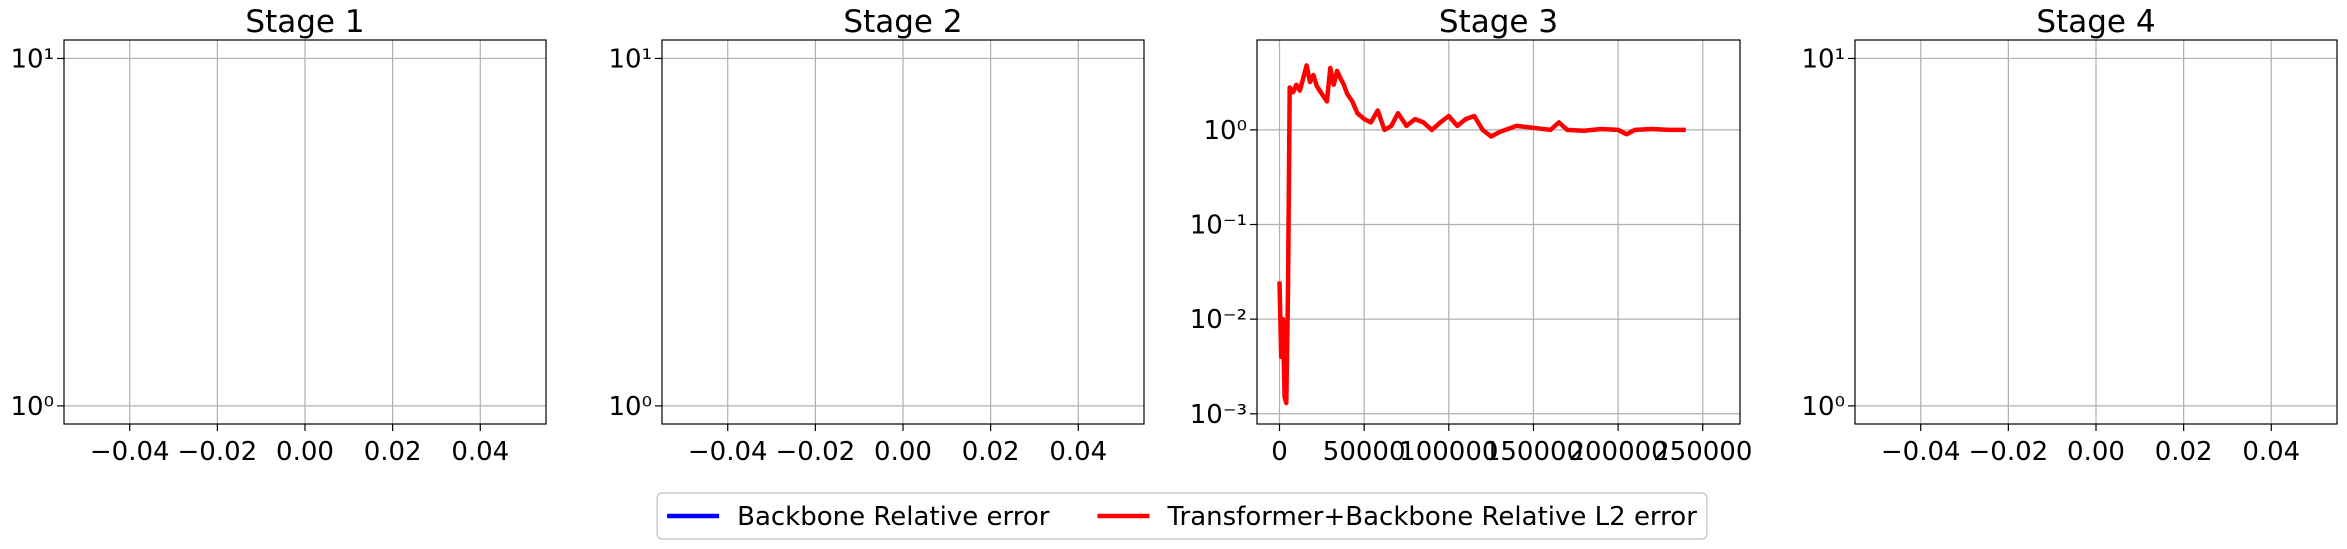 This screenshot has width=2347, height=549. What do you see at coordinates (1498, 22) in the screenshot?
I see `subplot-title: Stage 3` at bounding box center [1498, 22].